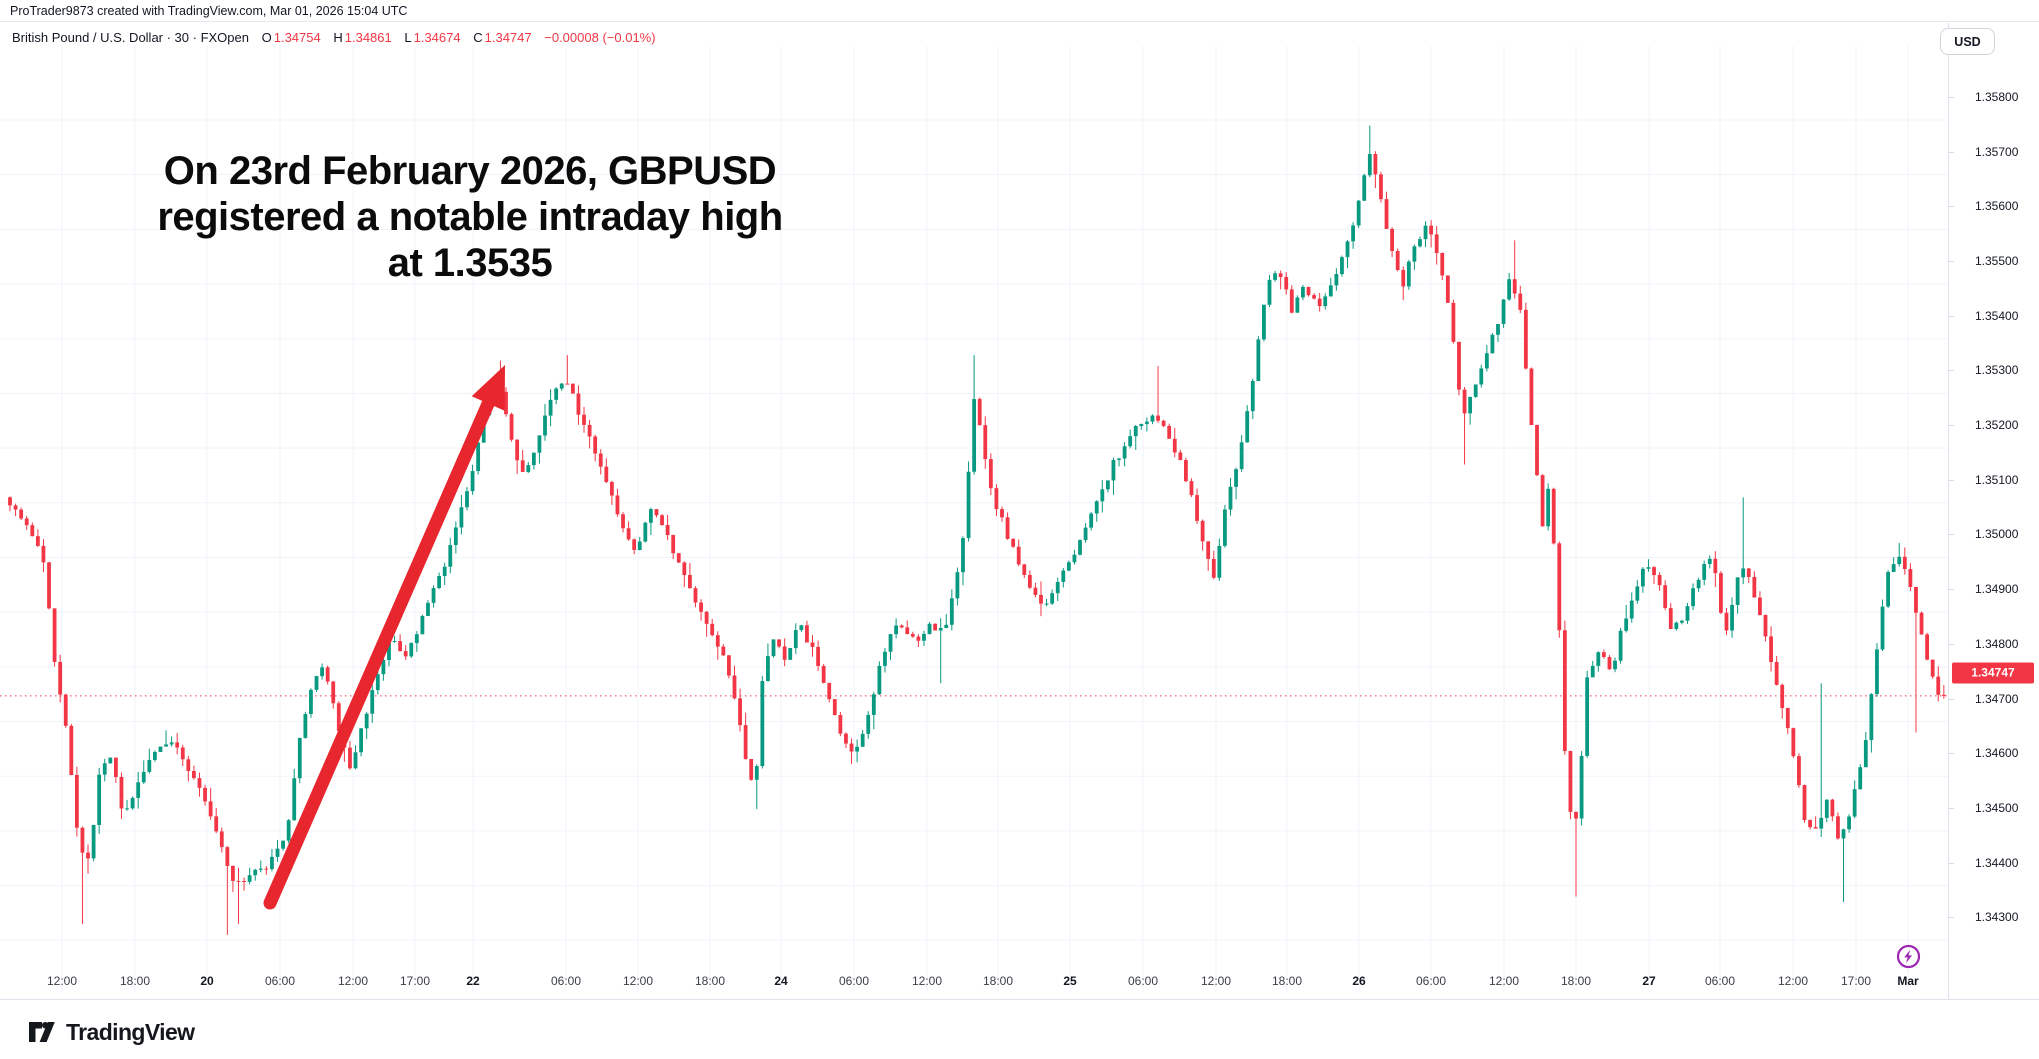 Image resolution: width=2039 pixels, height=1059 pixels. What do you see at coordinates (1997, 261) in the screenshot?
I see `price-axis-label: 1.35500` at bounding box center [1997, 261].